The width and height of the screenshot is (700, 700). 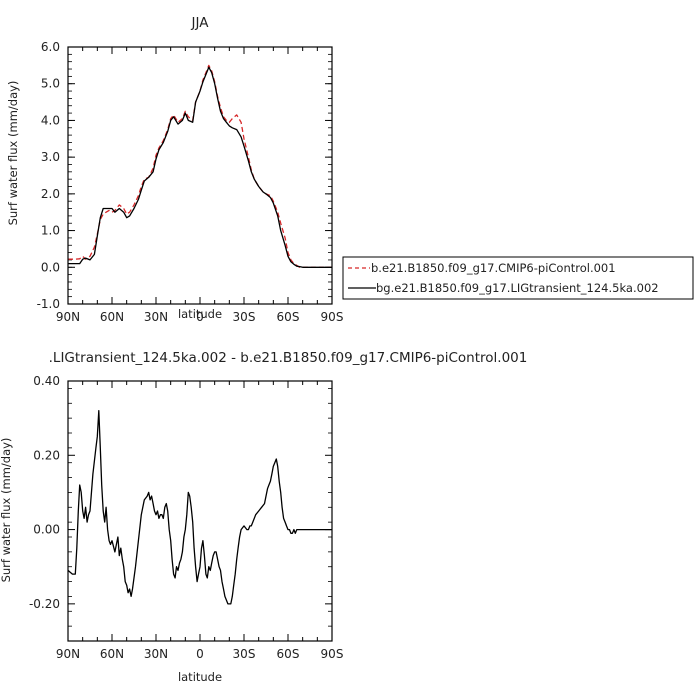 What do you see at coordinates (332, 317) in the screenshot?
I see `top-x-tick-label: 90S` at bounding box center [332, 317].